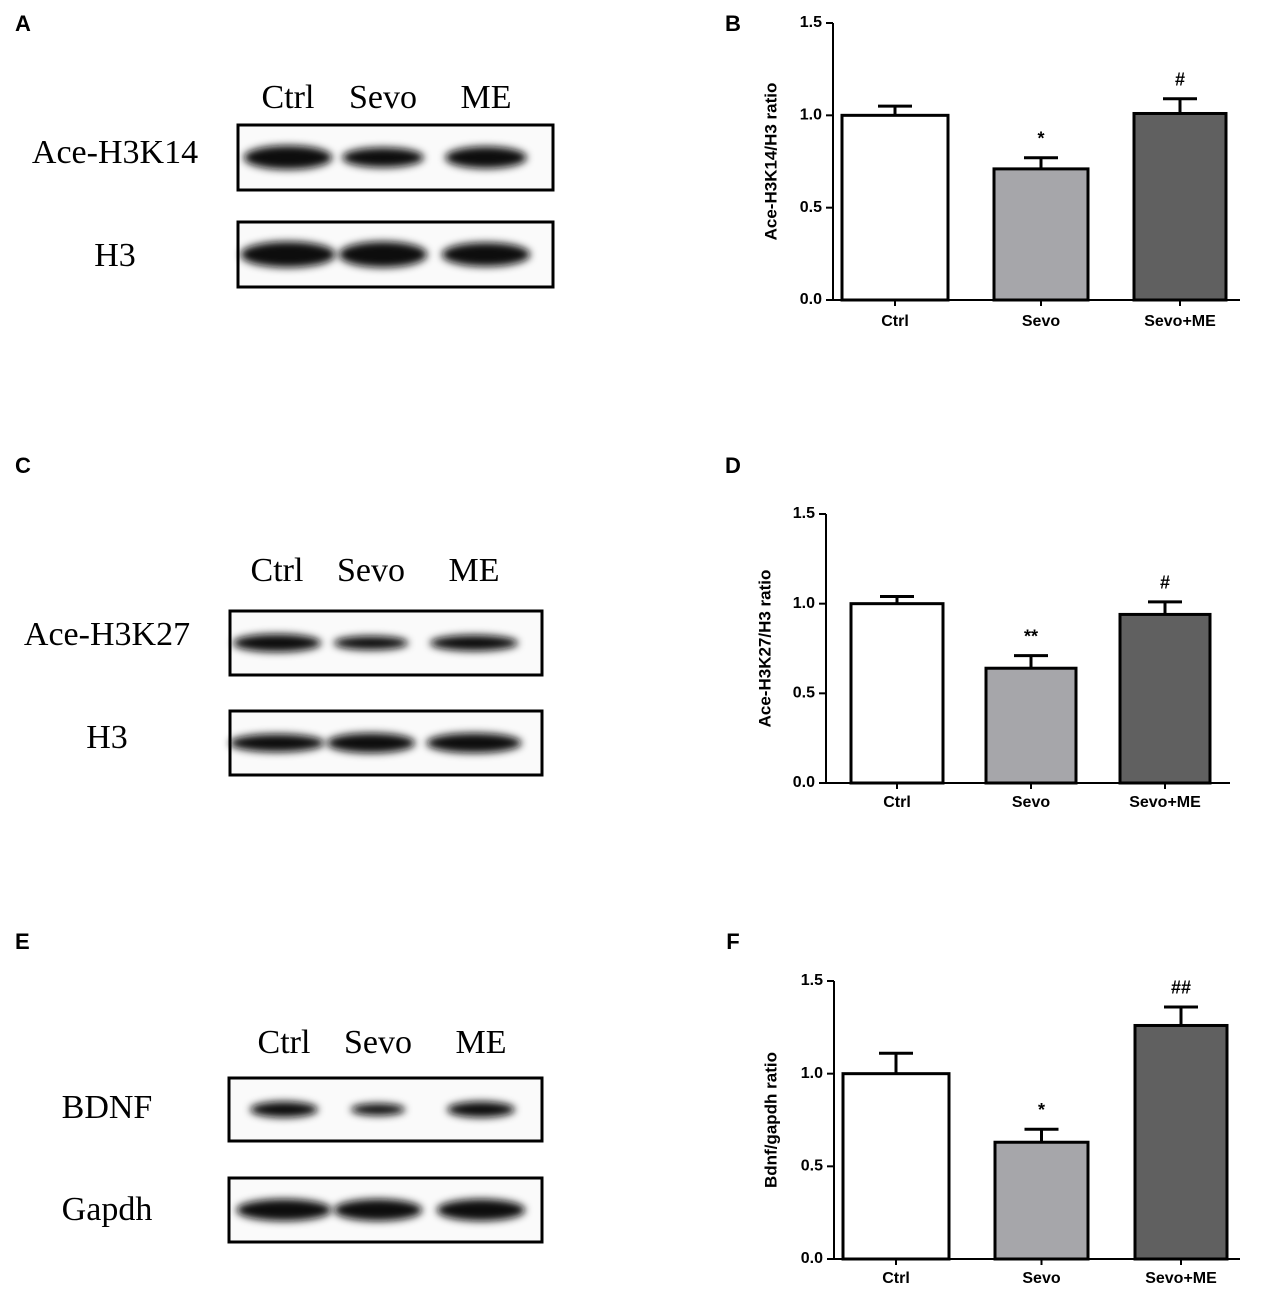 The height and width of the screenshot is (1300, 1266). What do you see at coordinates (23, 23) in the screenshot?
I see `panel-letter: A` at bounding box center [23, 23].